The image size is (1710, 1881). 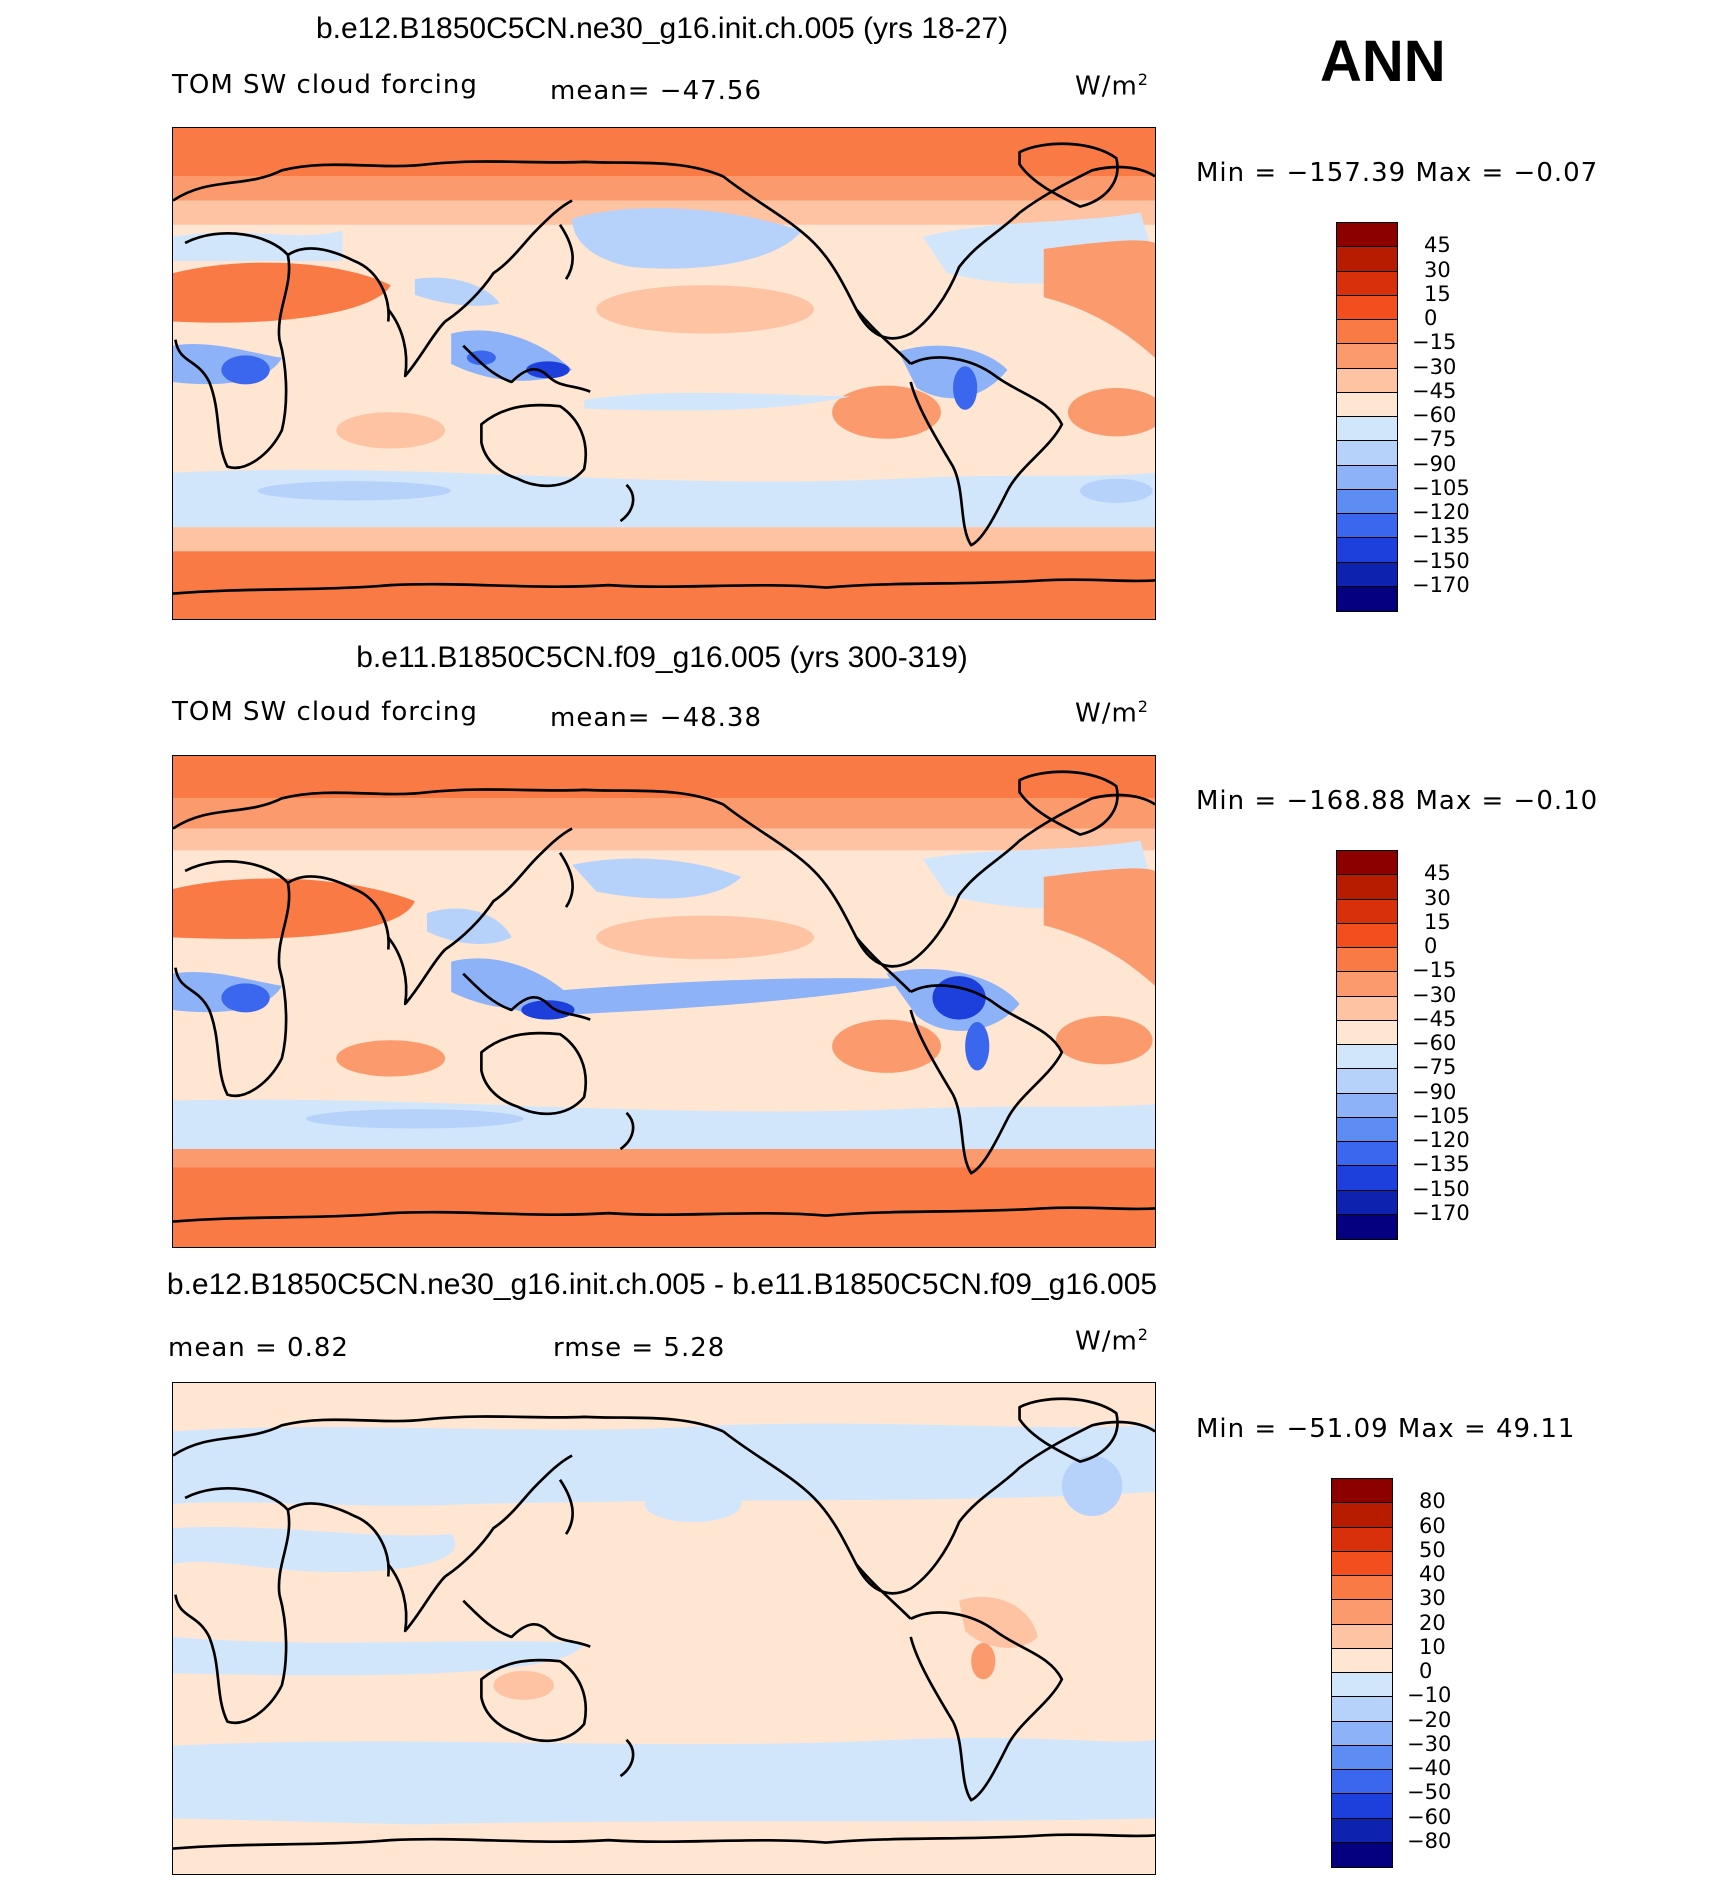 What do you see at coordinates (1112, 86) in the screenshot?
I see `panel-1-units: W/m2` at bounding box center [1112, 86].